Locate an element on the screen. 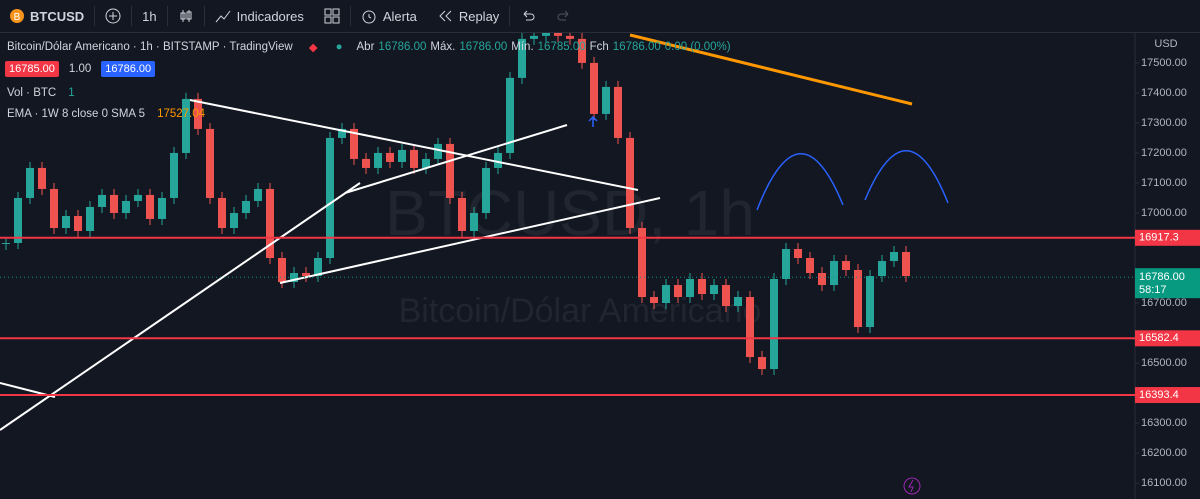 Image resolution: width=1200 pixels, height=499 pixels. level-label: 16917.3 is located at coordinates (1159, 238).